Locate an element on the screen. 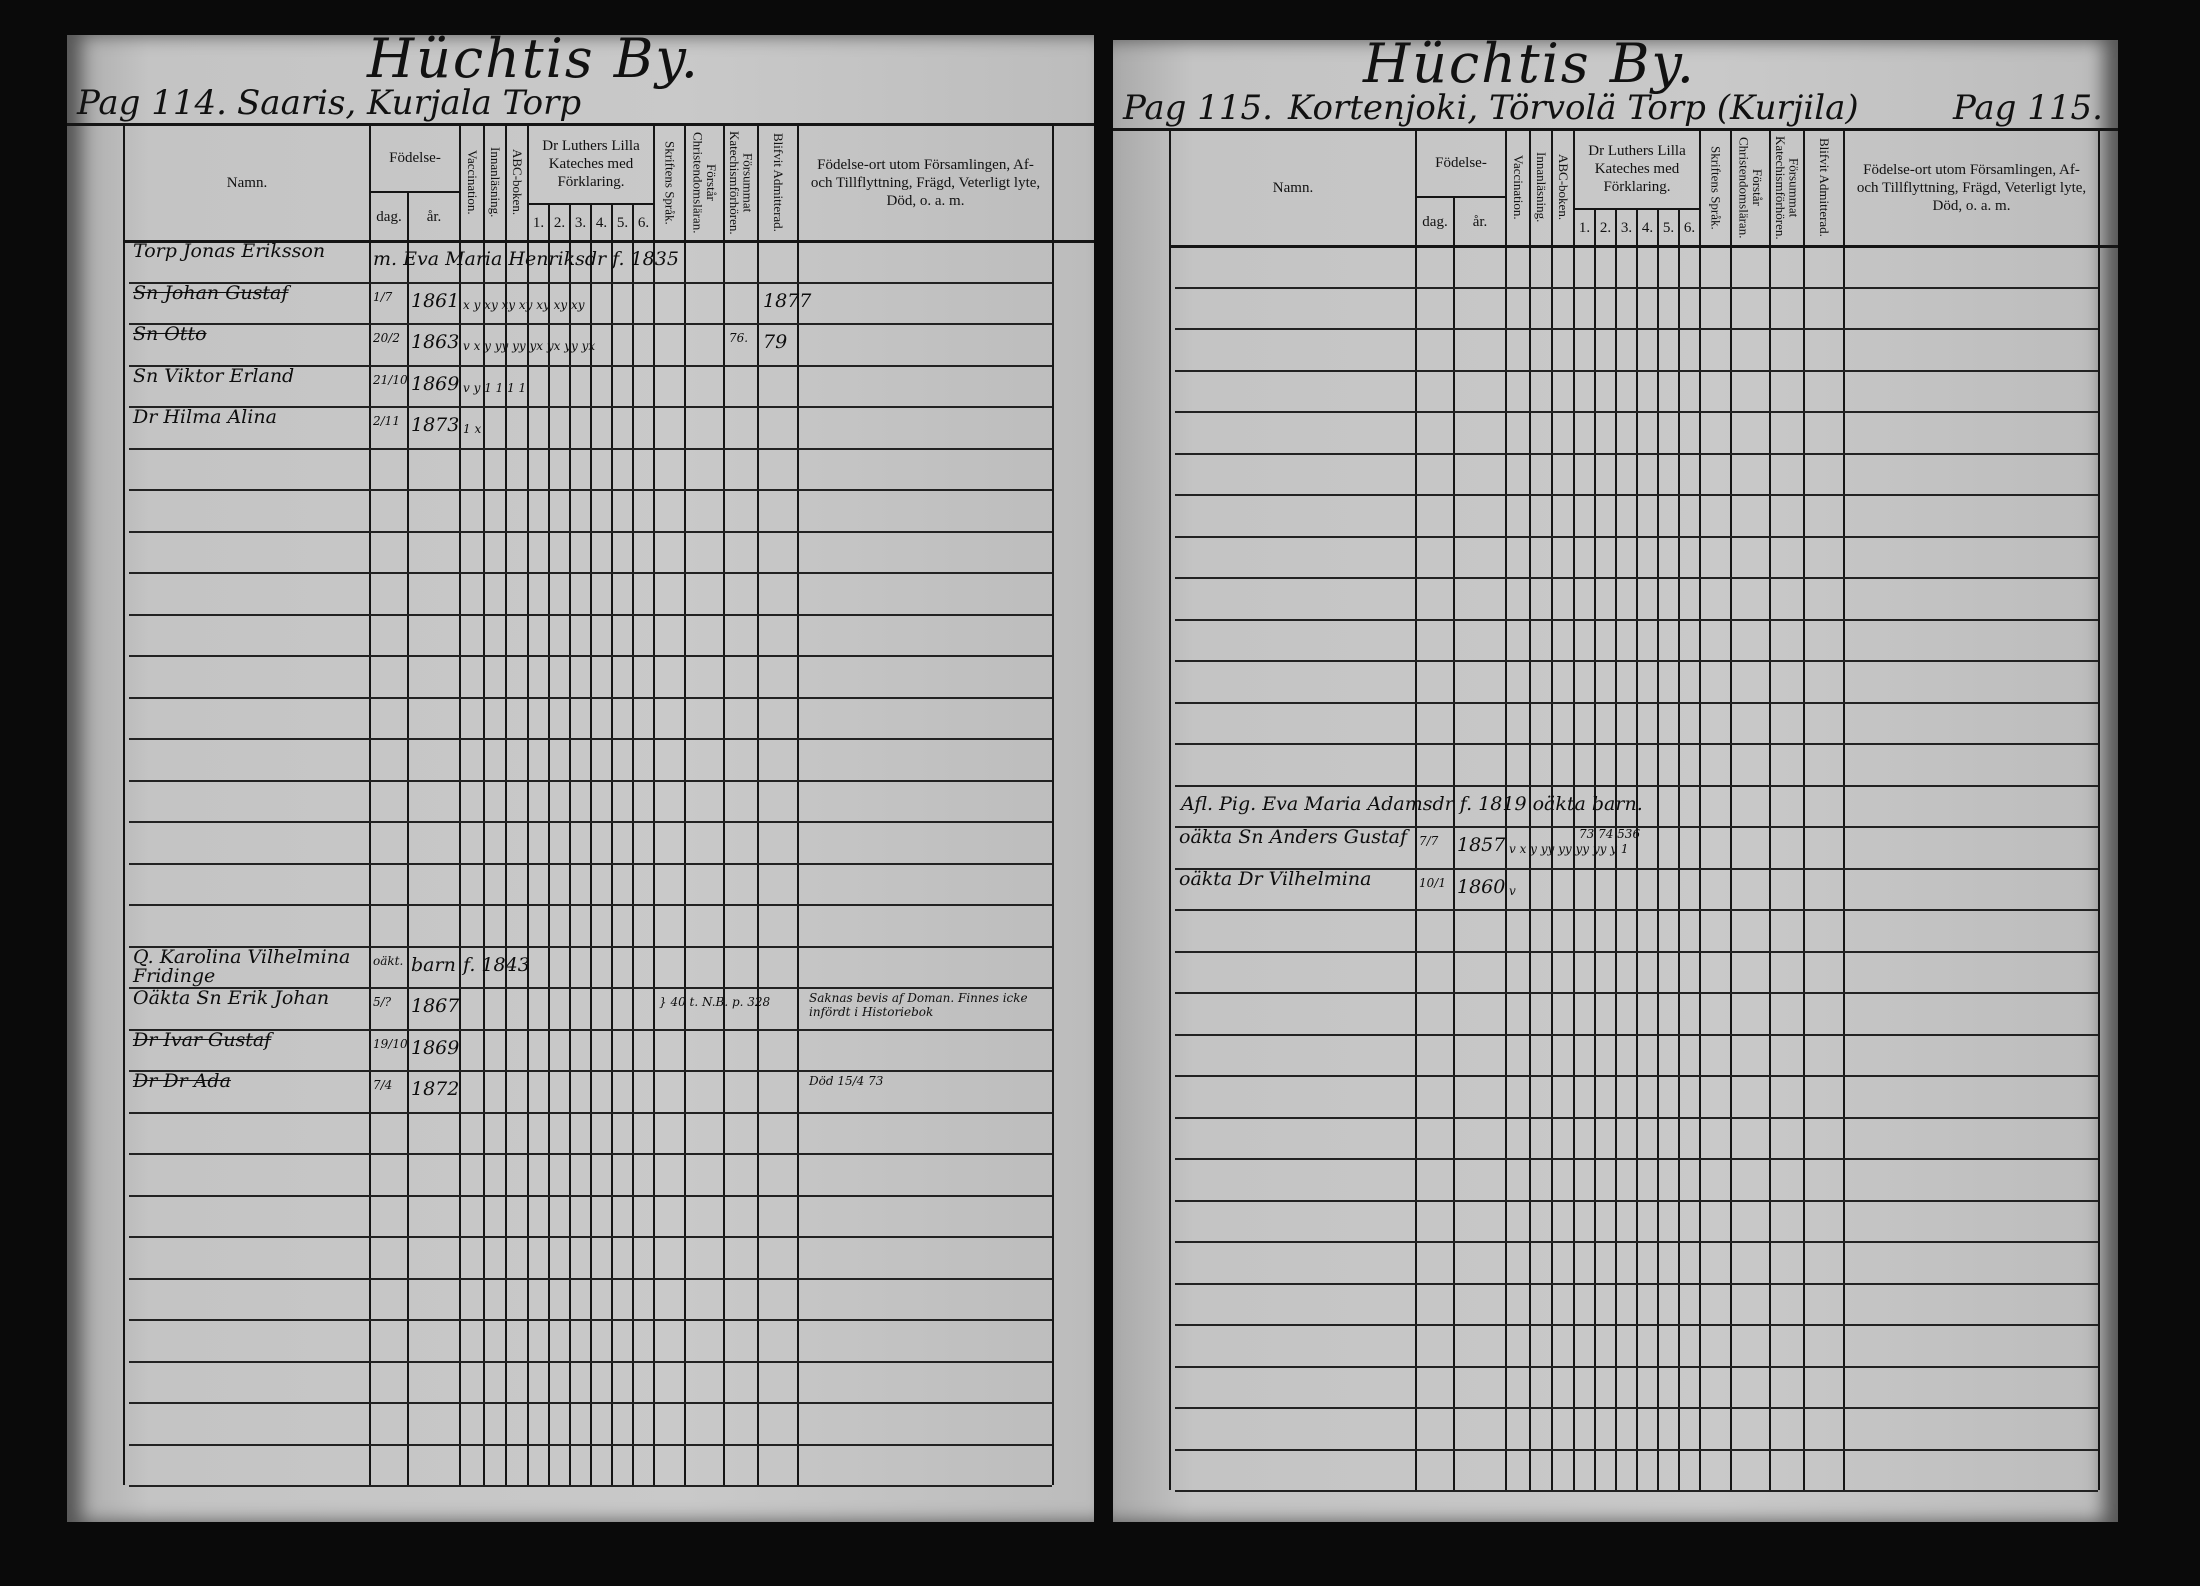 Image resolution: width=2200 pixels, height=1586 pixels. header-catechism-part-label: 4. is located at coordinates (601, 222).